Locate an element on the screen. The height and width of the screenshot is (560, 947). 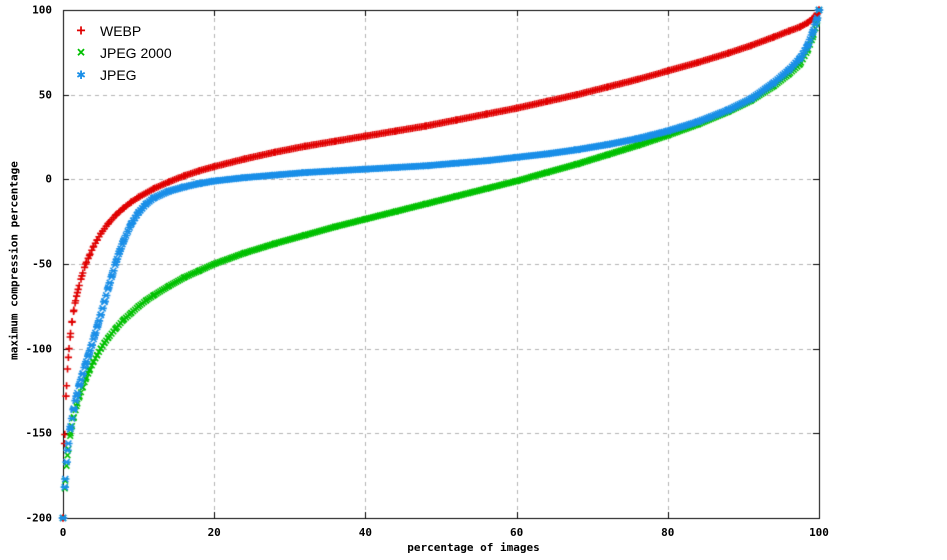
cross-marker-icon: × is located at coordinates (81, 52).